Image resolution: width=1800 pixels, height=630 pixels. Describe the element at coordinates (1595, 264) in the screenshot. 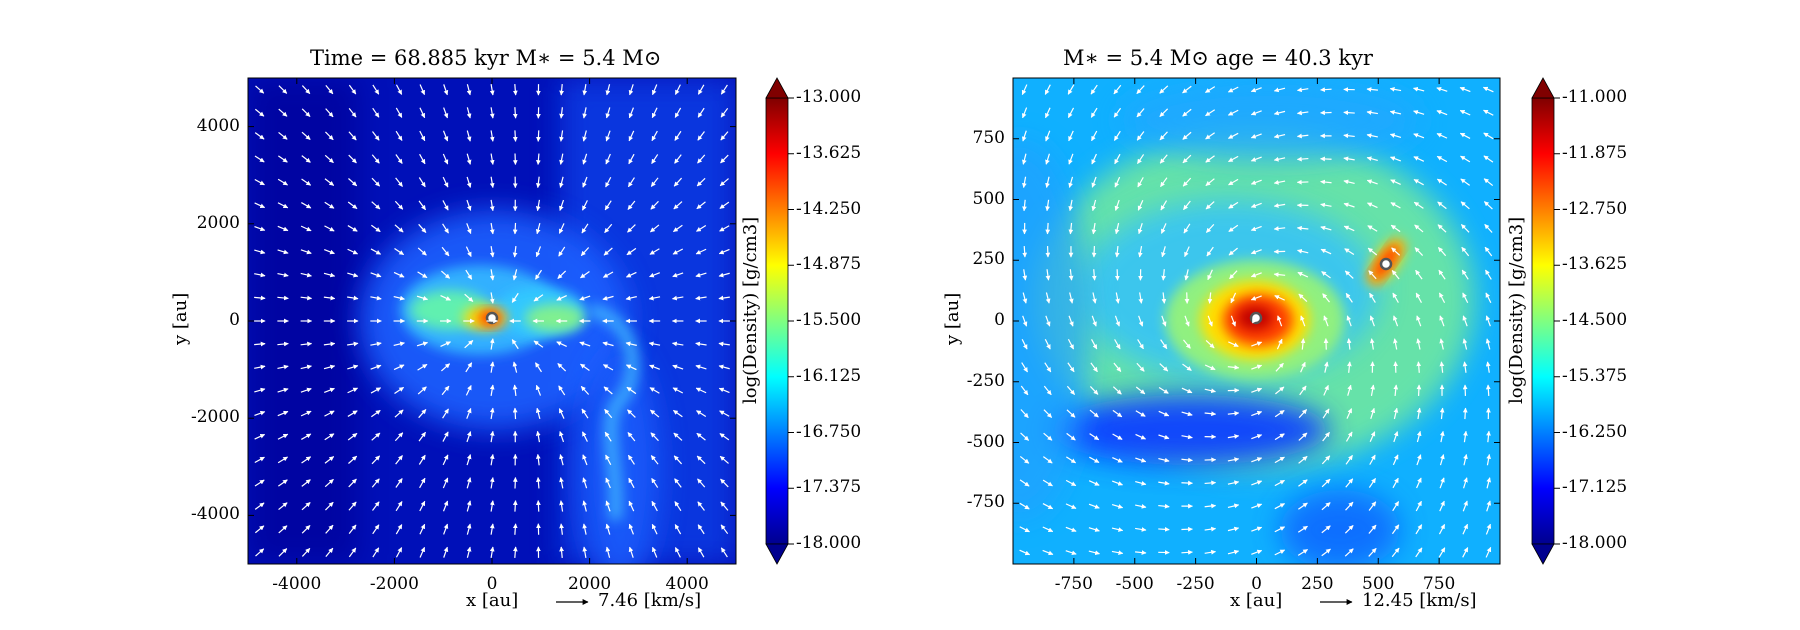

I see `colorbar-tick-label-right: -13.625` at that location.